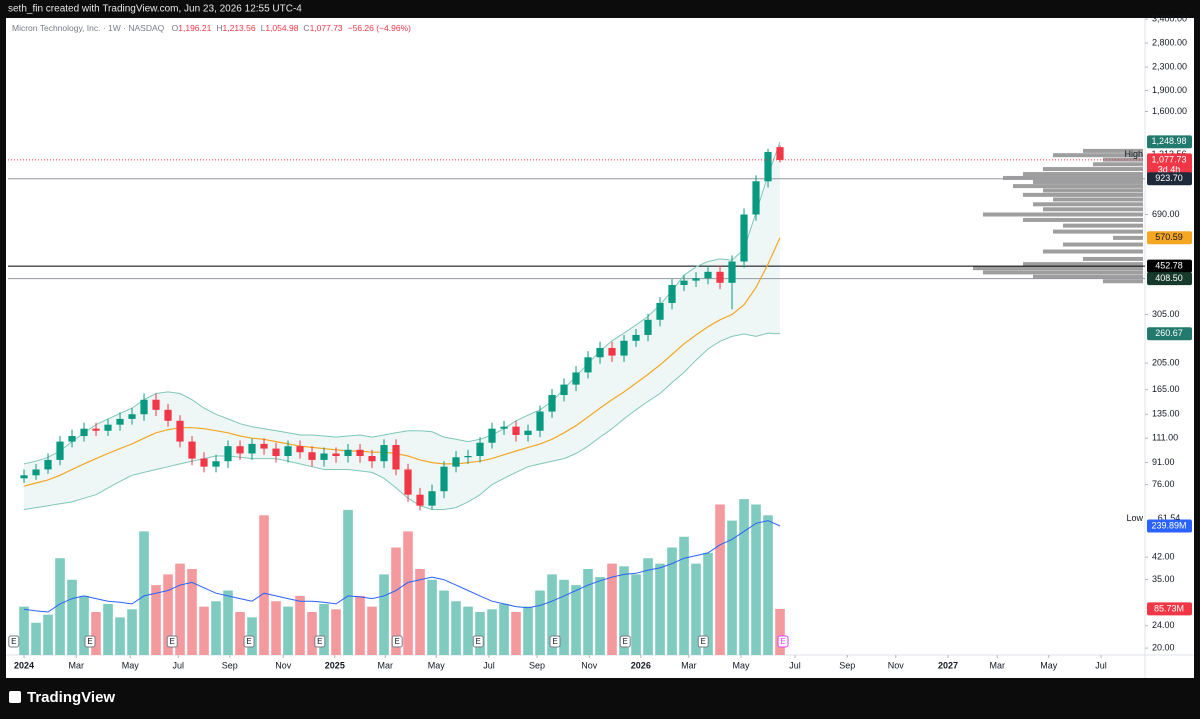  Describe the element at coordinates (306, 28) in the screenshot. I see `ohlc-key: C` at that location.